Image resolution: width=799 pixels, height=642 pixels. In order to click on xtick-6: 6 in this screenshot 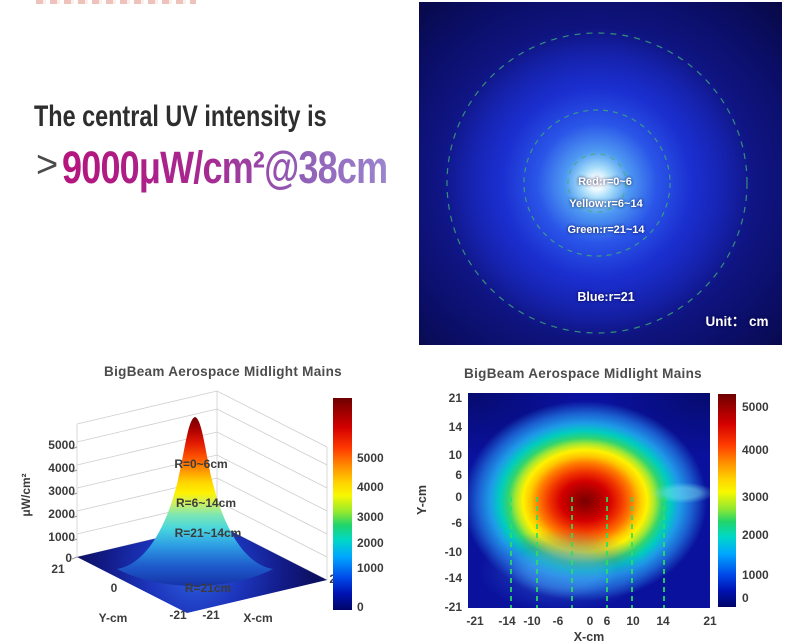, I will do `click(607, 621)`.